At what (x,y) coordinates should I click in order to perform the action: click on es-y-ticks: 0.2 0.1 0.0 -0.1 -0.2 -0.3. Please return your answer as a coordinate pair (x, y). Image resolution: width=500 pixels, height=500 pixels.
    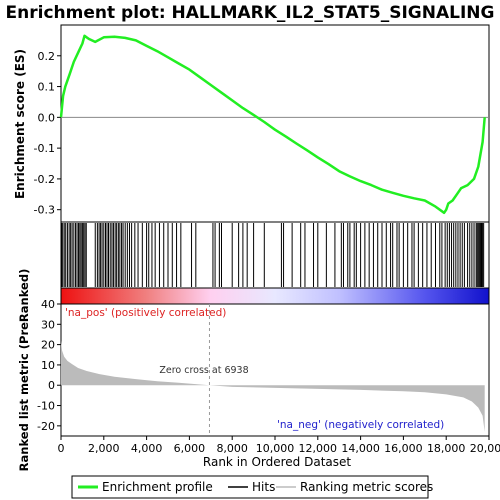
    Looking at the image, I should click on (47, 133).